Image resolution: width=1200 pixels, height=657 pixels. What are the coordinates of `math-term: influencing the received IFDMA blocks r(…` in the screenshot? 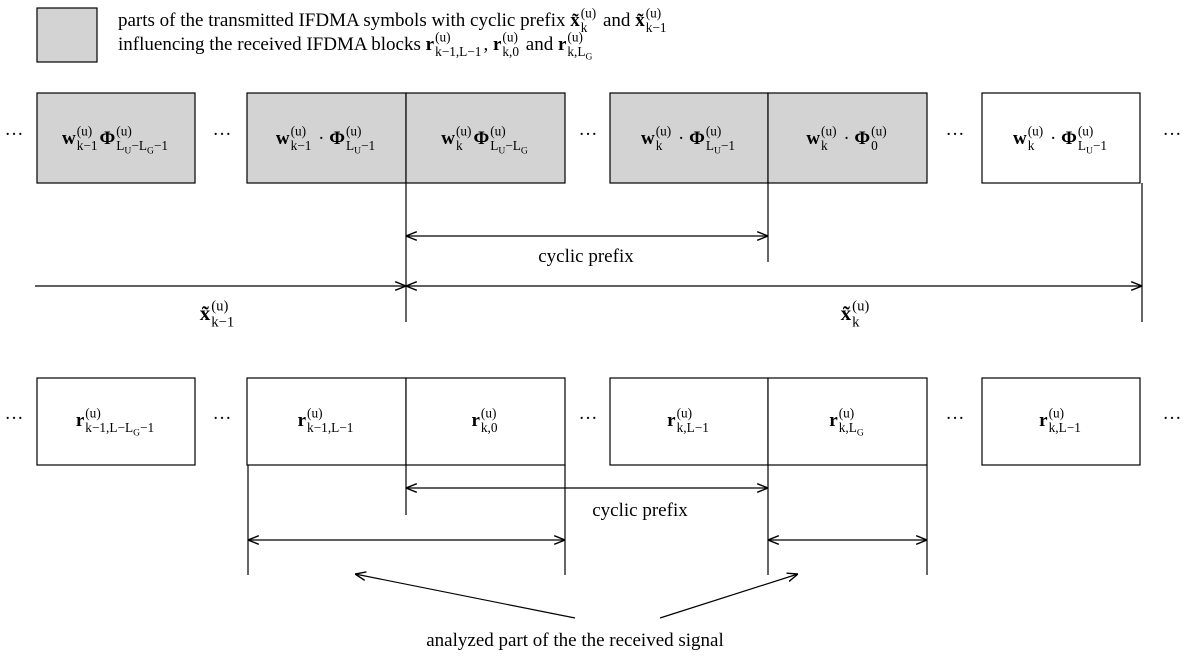 It's located at (355, 45).